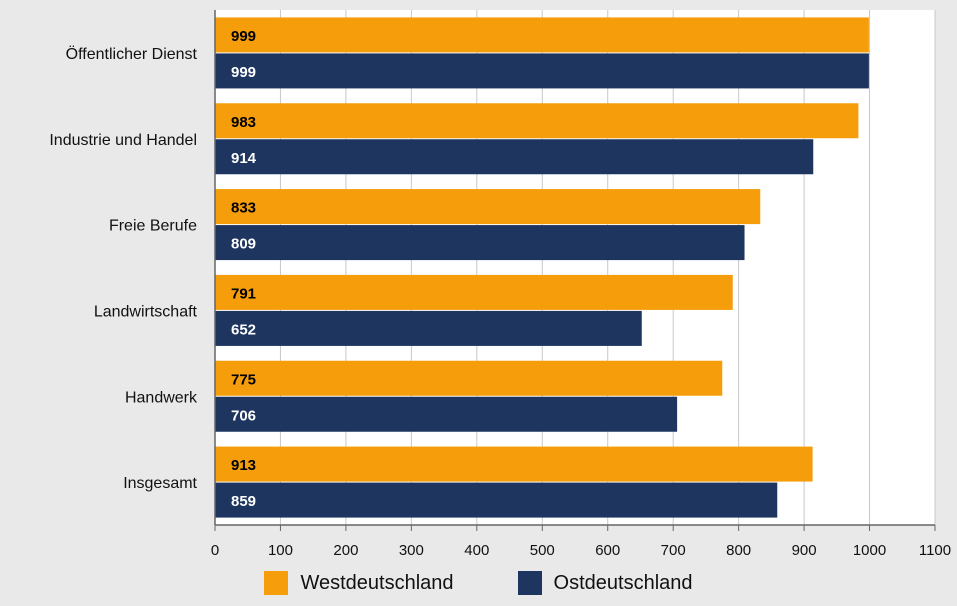 This screenshot has width=957, height=606. I want to click on bar-value-label: 652, so click(243, 329).